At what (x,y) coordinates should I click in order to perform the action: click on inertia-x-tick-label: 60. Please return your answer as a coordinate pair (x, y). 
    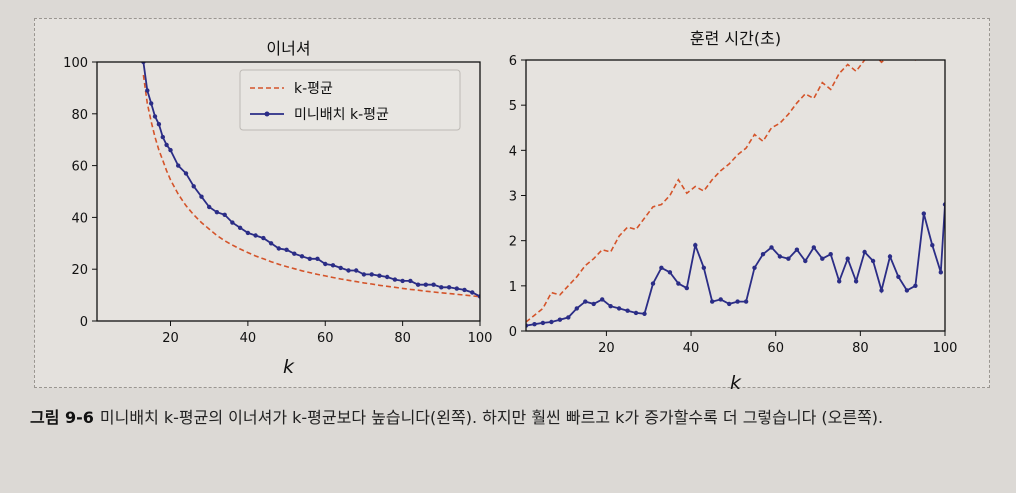
    Looking at the image, I should click on (325, 338).